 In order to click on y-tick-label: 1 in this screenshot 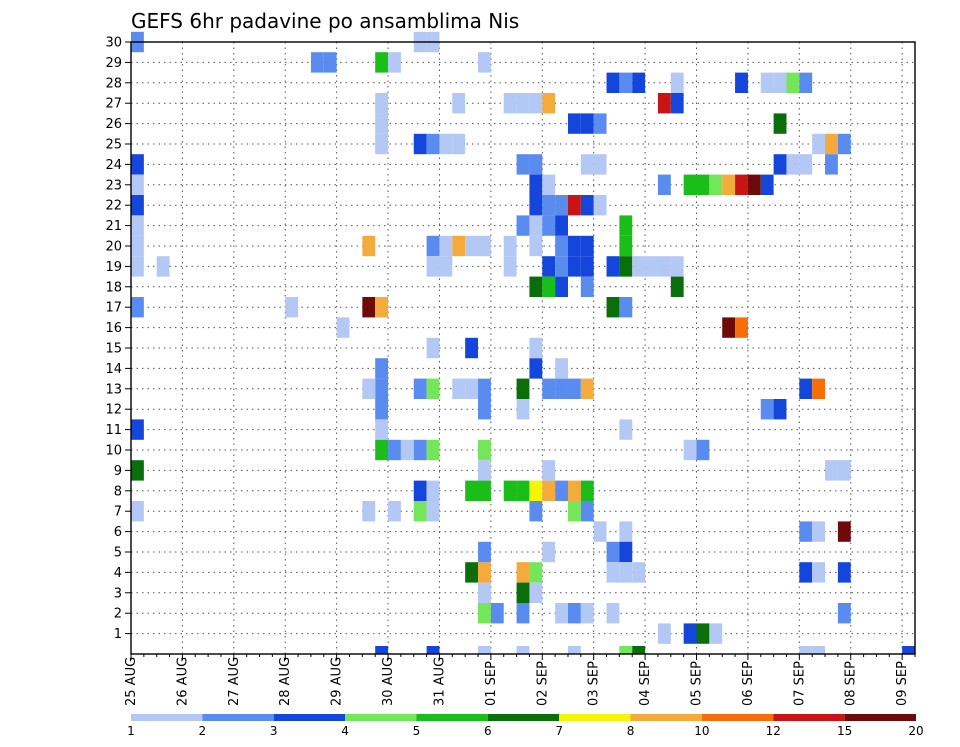, I will do `click(118, 634)`.